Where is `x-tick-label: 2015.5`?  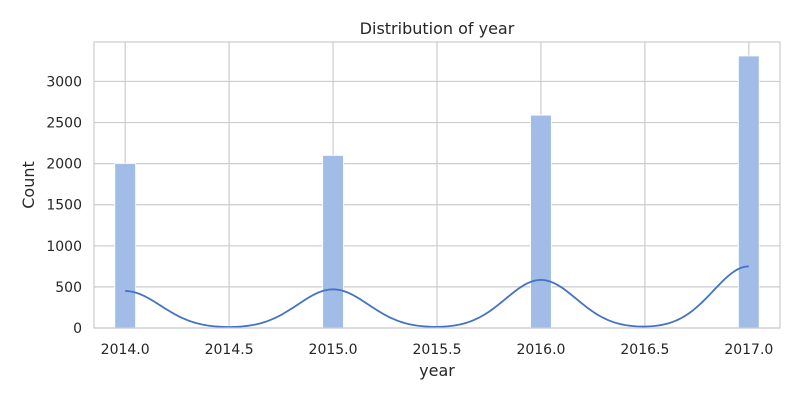 x-tick-label: 2015.5 is located at coordinates (437, 350).